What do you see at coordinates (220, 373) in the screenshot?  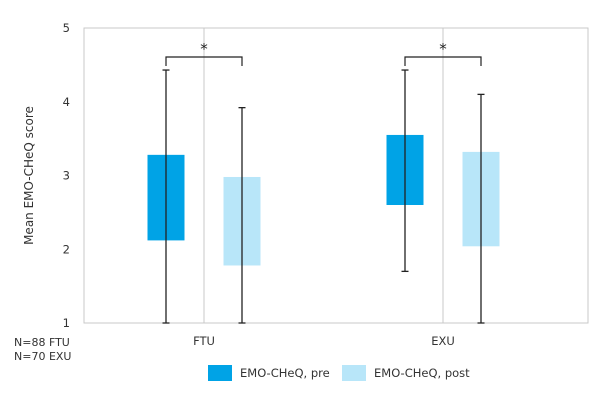 I see `legend-swatch-pre` at bounding box center [220, 373].